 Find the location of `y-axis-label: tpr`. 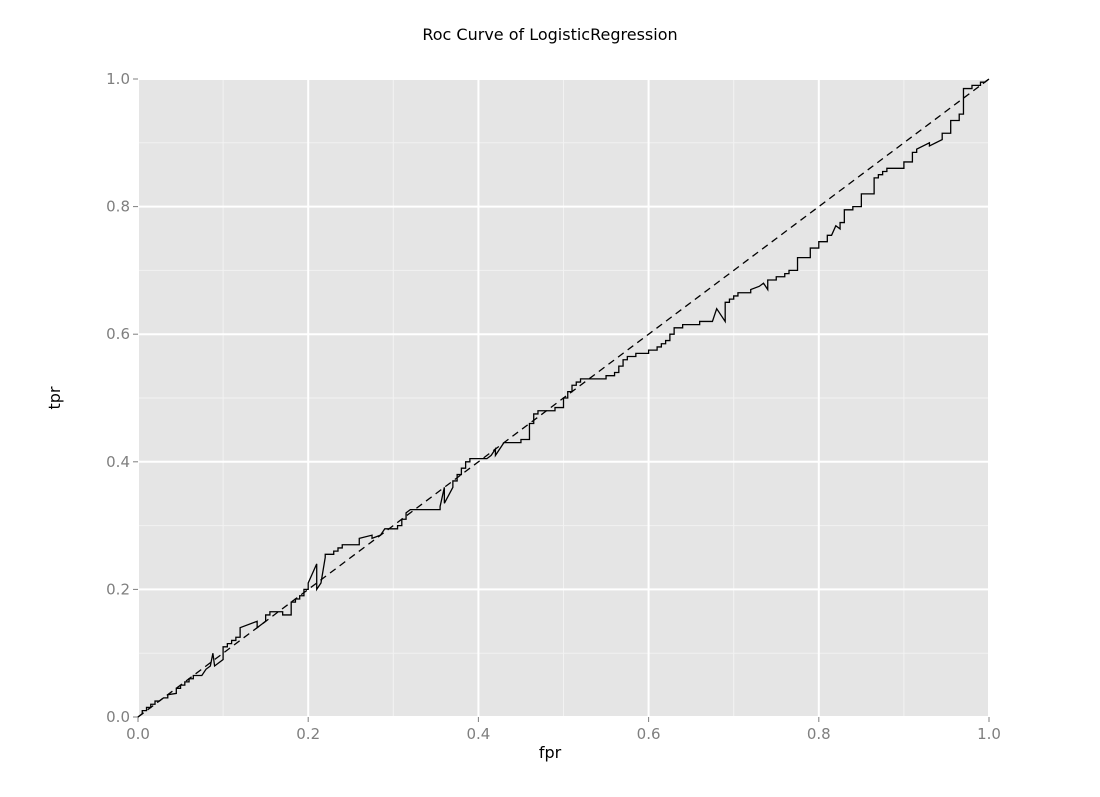

y-axis-label: tpr is located at coordinates (54, 397).